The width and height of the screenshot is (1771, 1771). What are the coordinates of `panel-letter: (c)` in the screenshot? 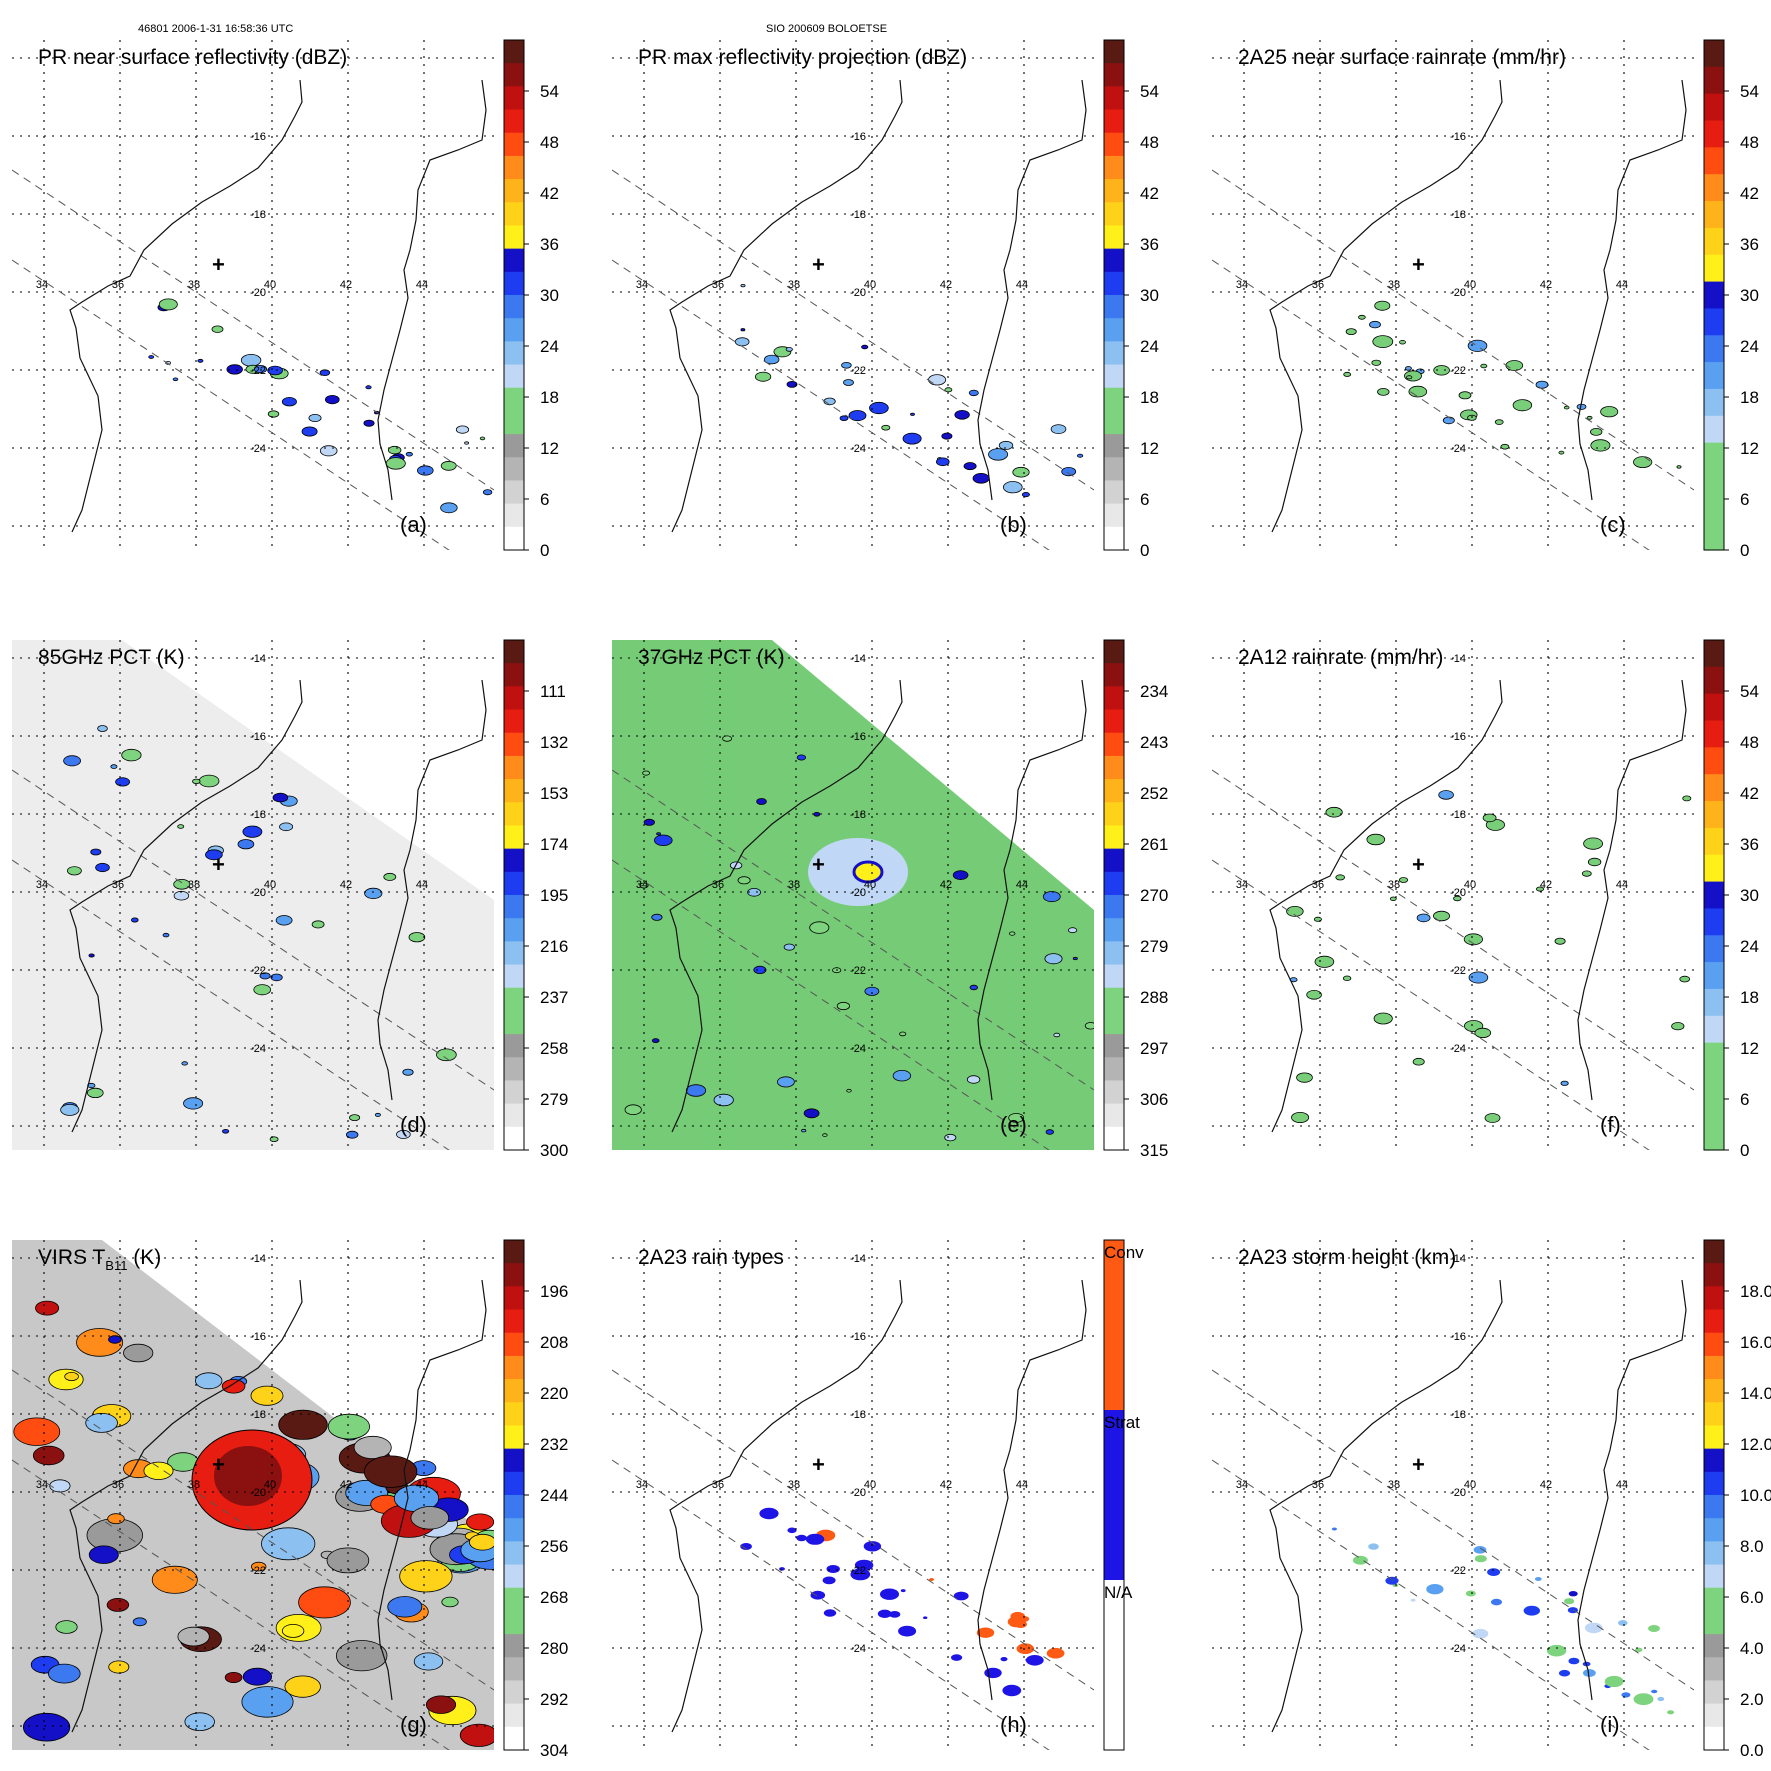 It's located at (1613, 524).